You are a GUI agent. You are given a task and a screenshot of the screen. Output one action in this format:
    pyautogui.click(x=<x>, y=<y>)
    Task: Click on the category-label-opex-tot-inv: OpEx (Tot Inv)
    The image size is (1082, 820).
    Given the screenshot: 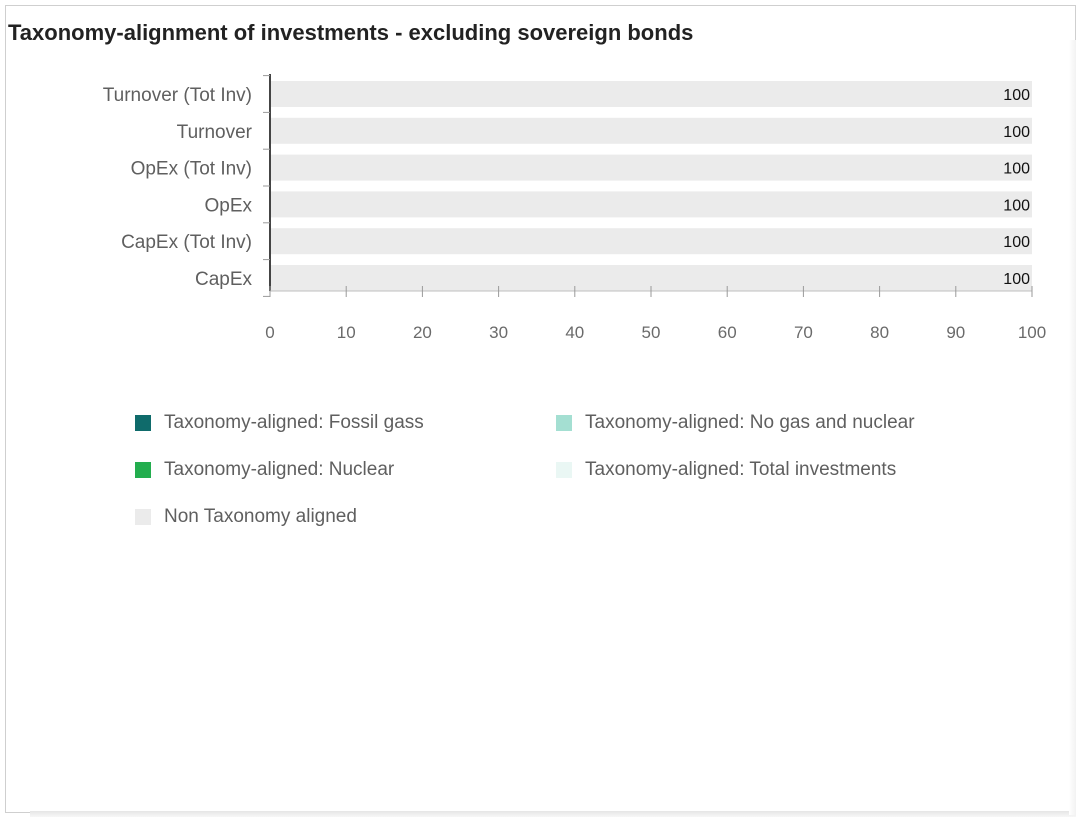 What is the action you would take?
    pyautogui.click(x=191, y=169)
    